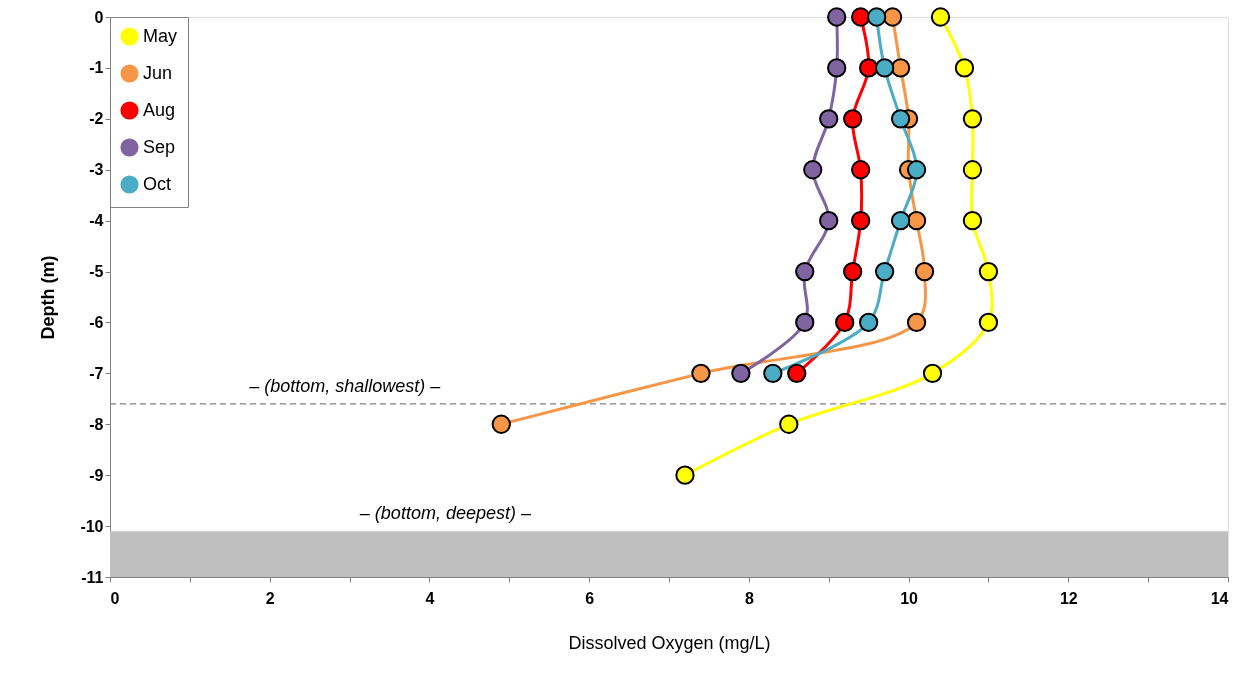  I want to click on x-tick-label: 8, so click(749, 598).